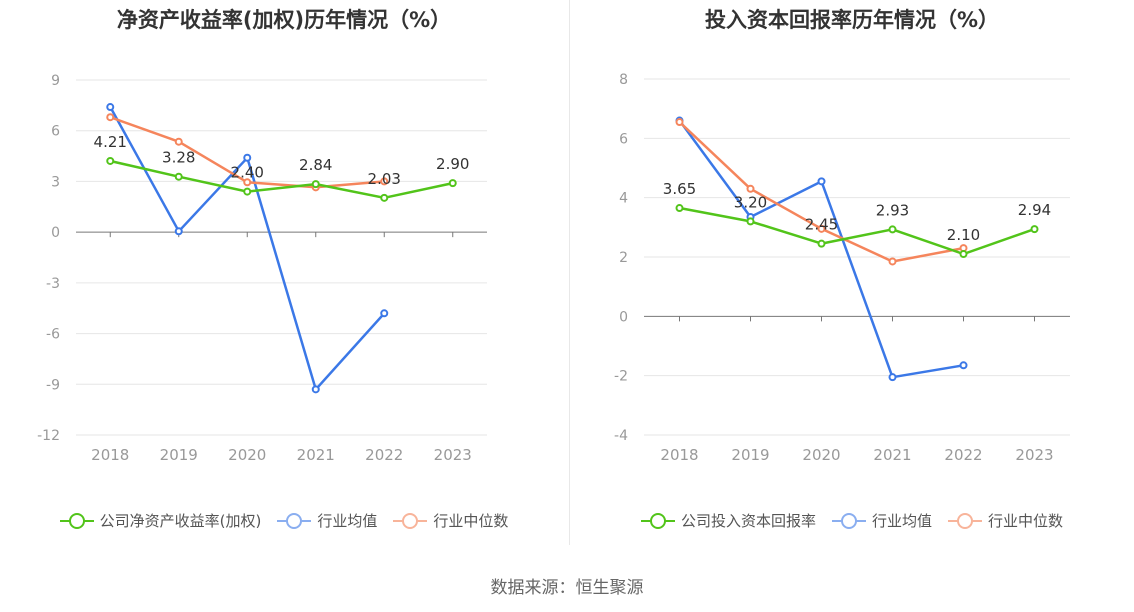  I want to click on data-label: 2.84, so click(315, 165).